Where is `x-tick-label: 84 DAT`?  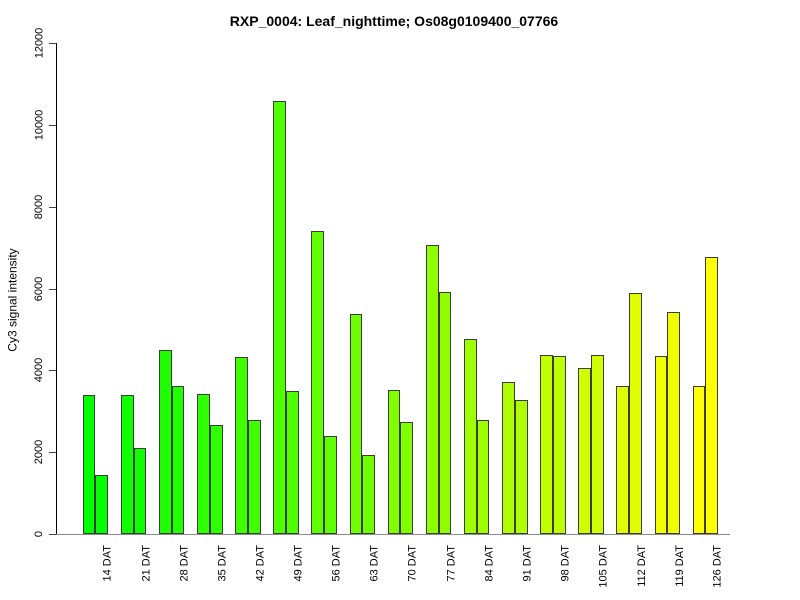
x-tick-label: 84 DAT is located at coordinates (489, 563).